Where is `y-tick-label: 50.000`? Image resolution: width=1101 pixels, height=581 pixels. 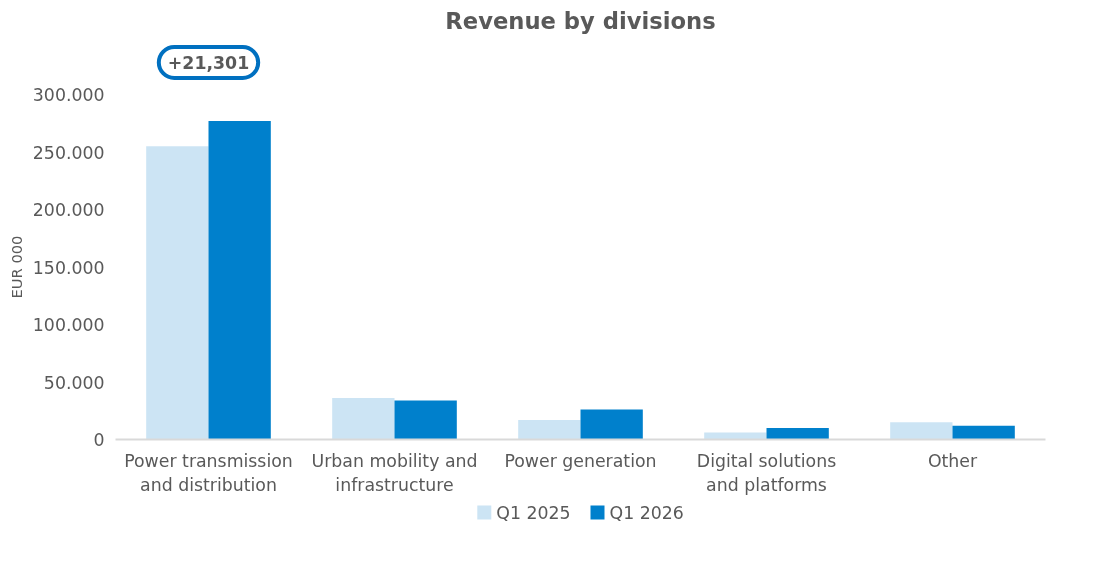 y-tick-label: 50.000 is located at coordinates (74, 382).